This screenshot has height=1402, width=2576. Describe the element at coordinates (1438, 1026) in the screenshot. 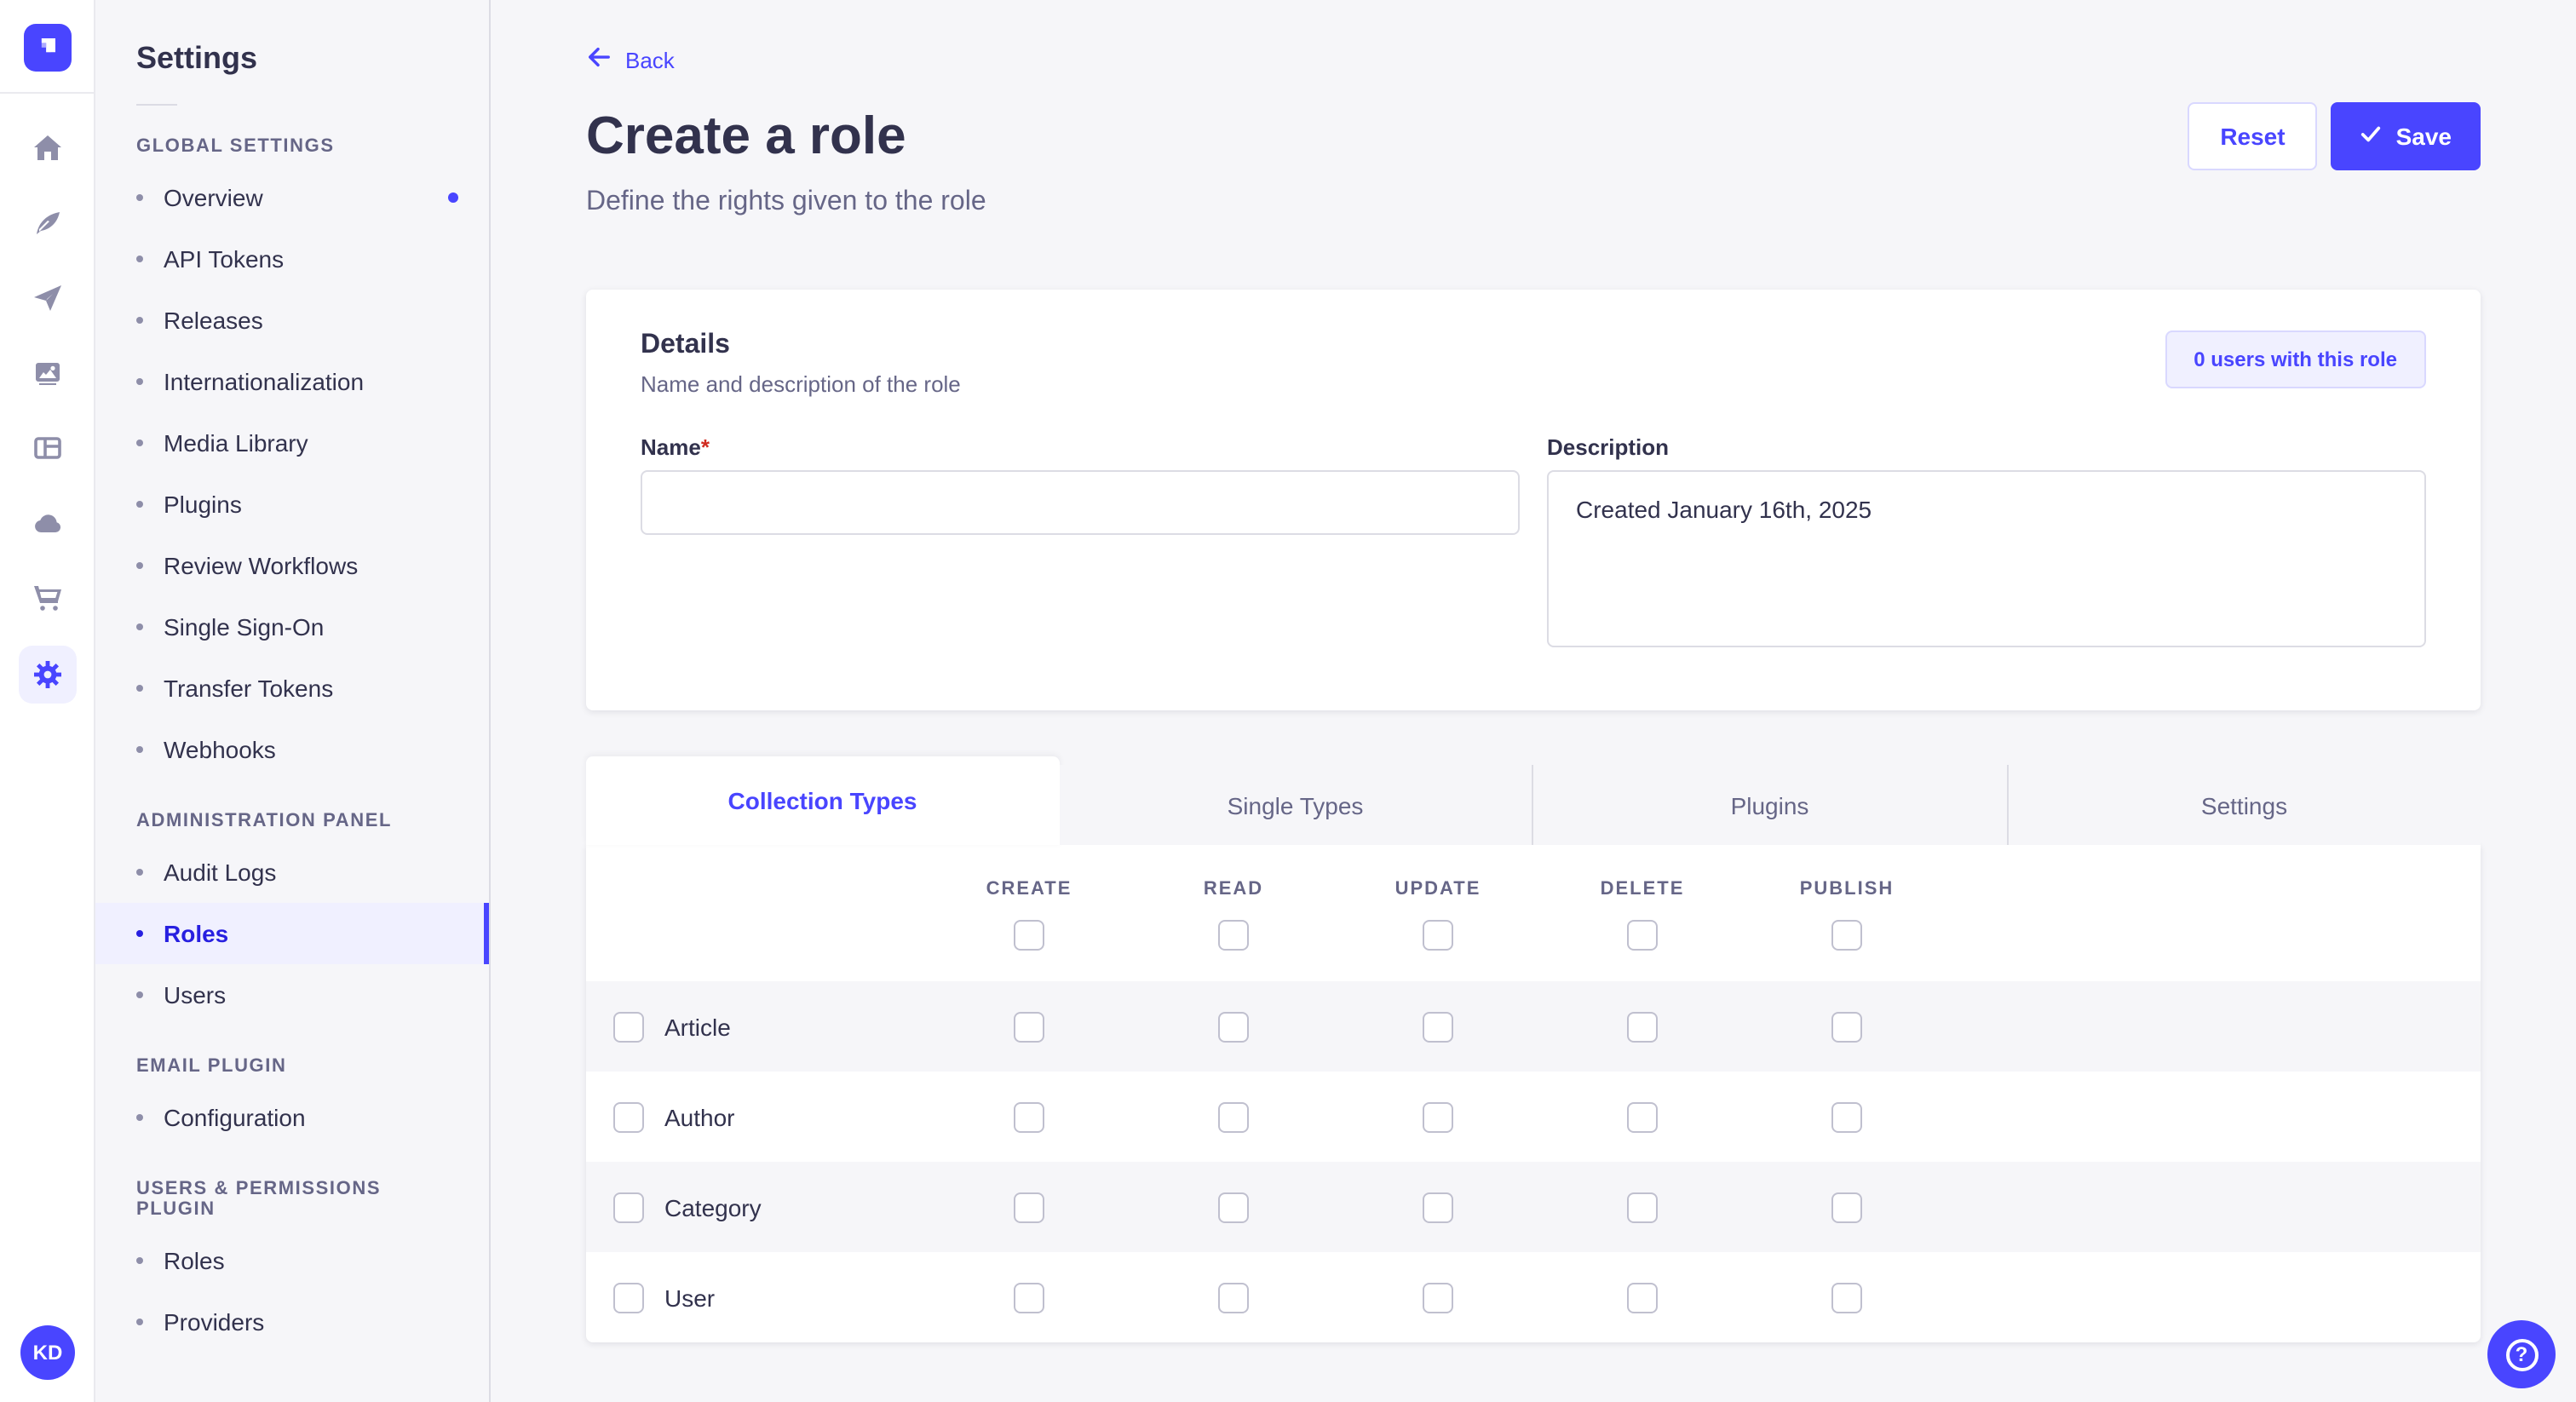

I see `article-update-checkbox` at that location.